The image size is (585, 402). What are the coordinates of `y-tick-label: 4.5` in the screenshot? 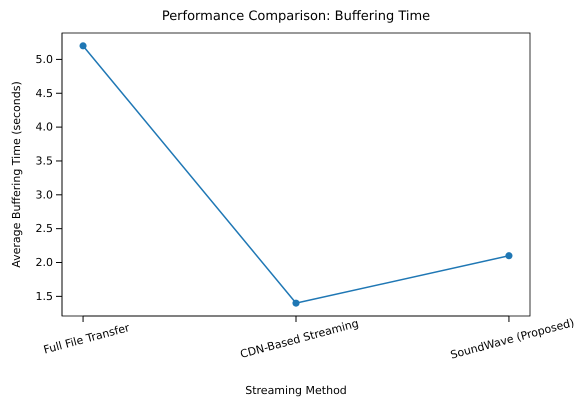 It's located at (44, 93).